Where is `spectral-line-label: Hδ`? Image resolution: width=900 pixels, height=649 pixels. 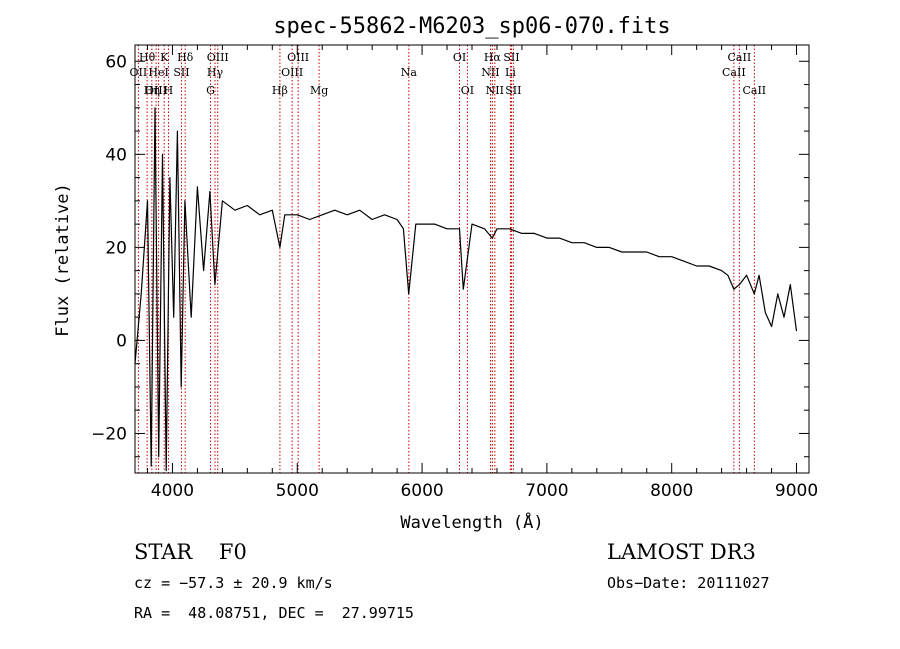 spectral-line-label: Hδ is located at coordinates (185, 57).